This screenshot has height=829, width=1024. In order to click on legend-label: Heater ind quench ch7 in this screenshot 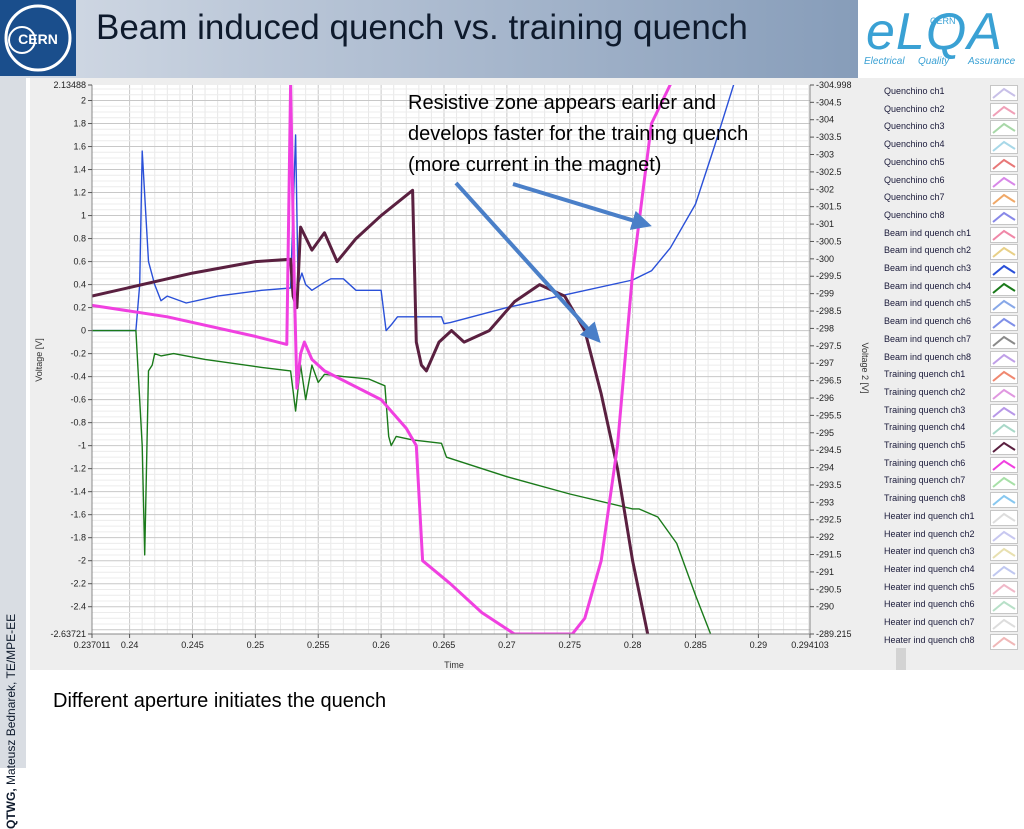, I will do `click(929, 622)`.